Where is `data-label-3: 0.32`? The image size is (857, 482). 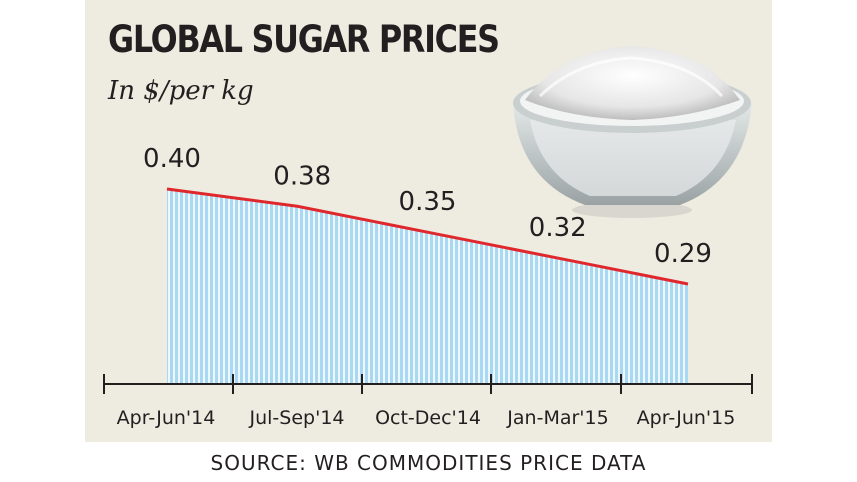
data-label-3: 0.32 is located at coordinates (558, 228).